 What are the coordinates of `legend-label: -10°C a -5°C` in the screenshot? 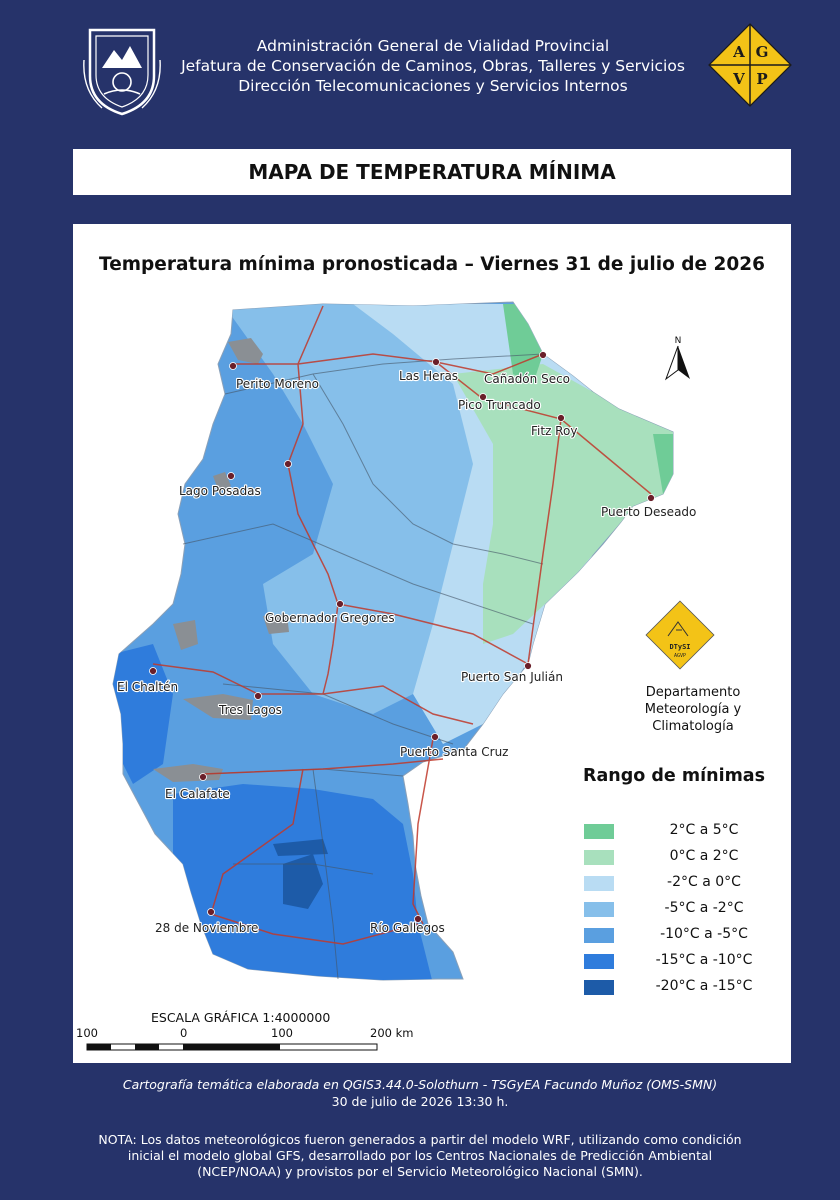 It's located at (704, 934).